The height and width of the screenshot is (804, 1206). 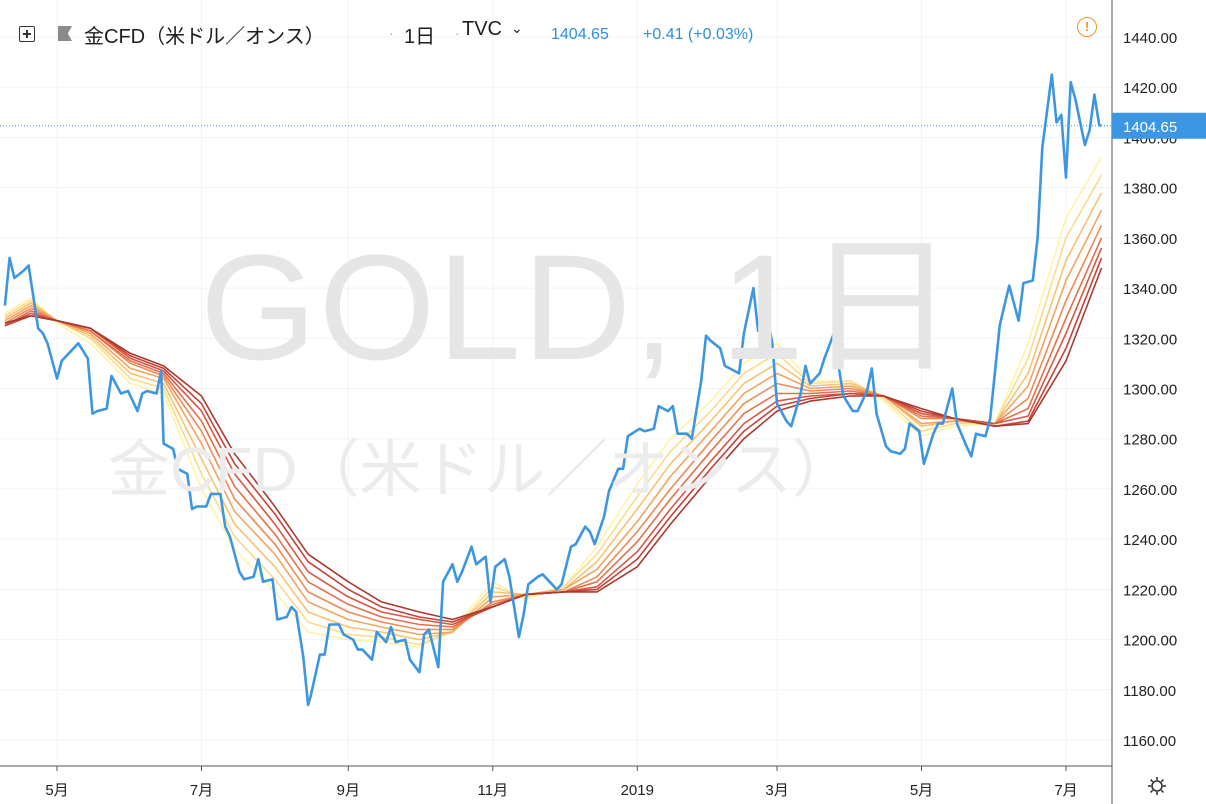 What do you see at coordinates (65, 33) in the screenshot?
I see `flag-icon` at bounding box center [65, 33].